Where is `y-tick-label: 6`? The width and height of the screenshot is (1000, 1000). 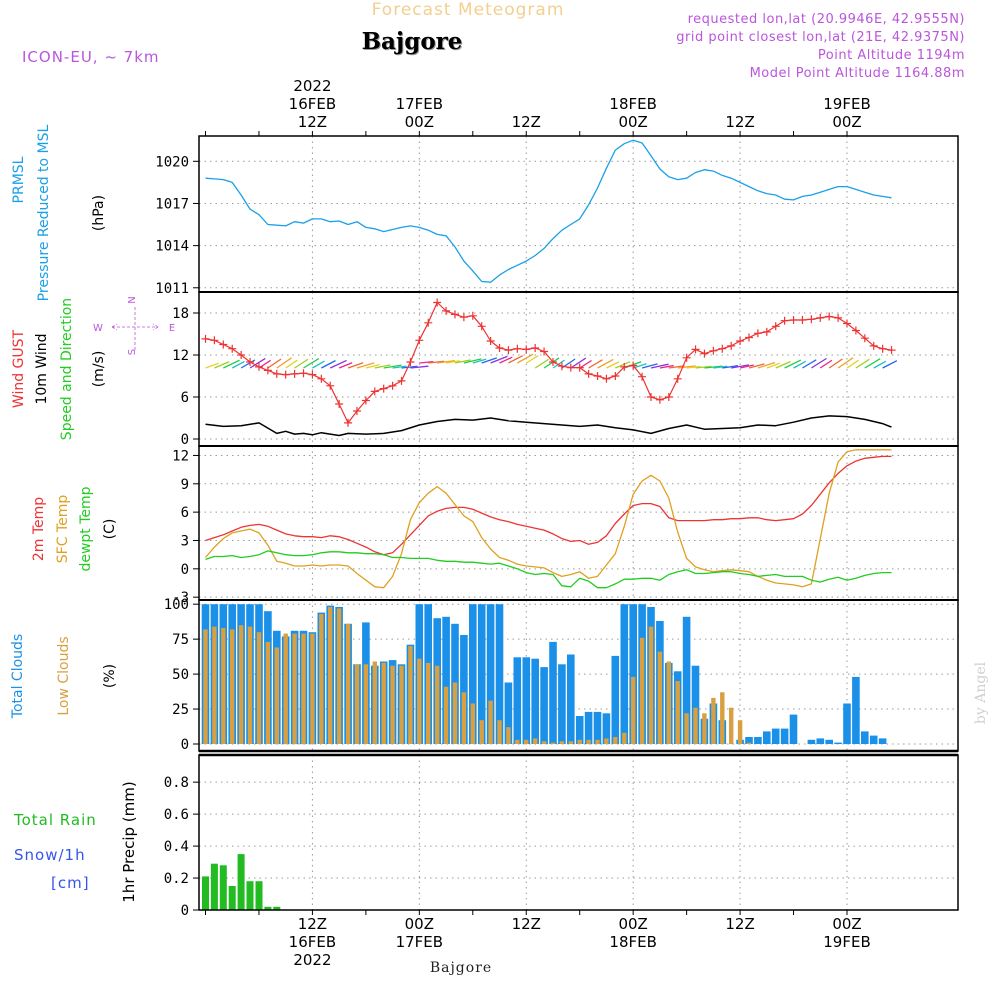 y-tick-label: 6 is located at coordinates (185, 513).